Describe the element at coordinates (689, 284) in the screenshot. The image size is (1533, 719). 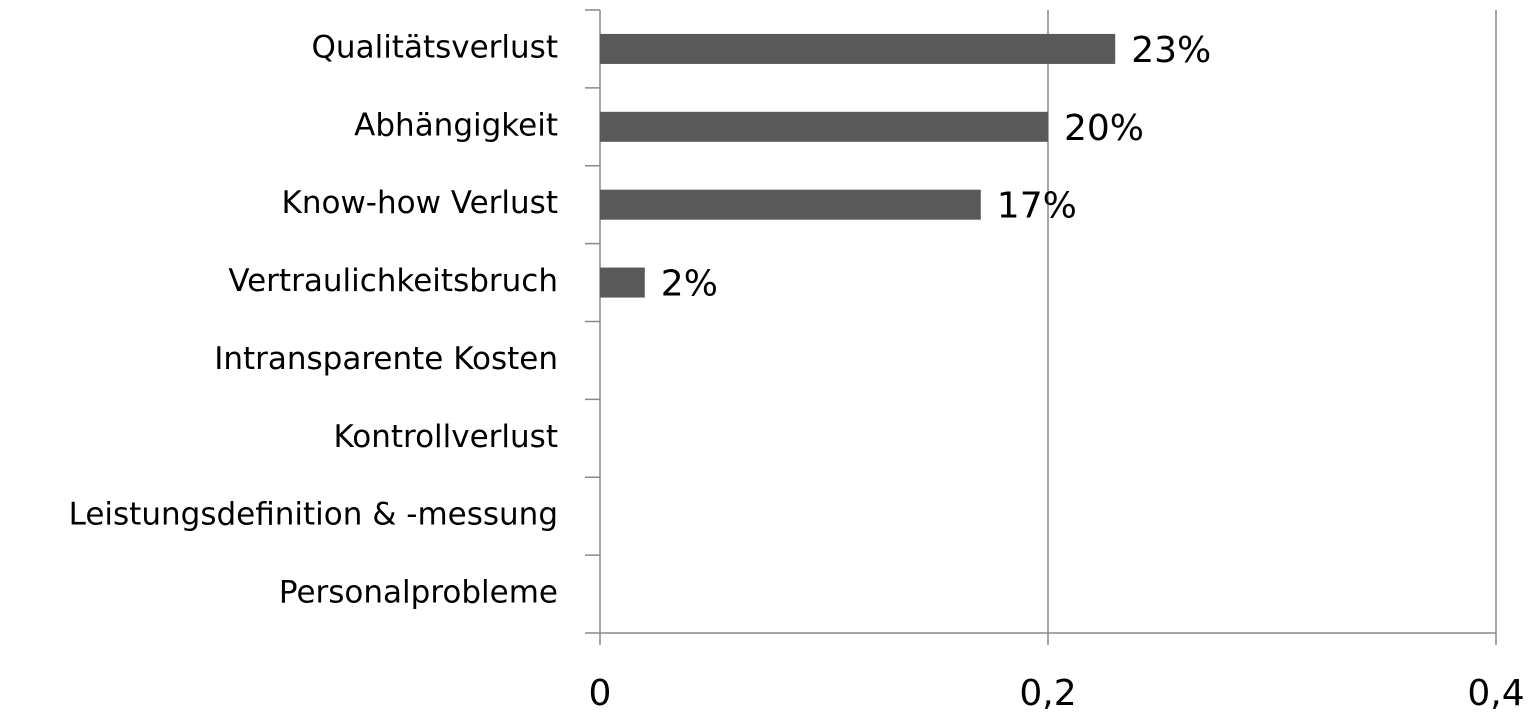
I see `data-label: 2%` at that location.